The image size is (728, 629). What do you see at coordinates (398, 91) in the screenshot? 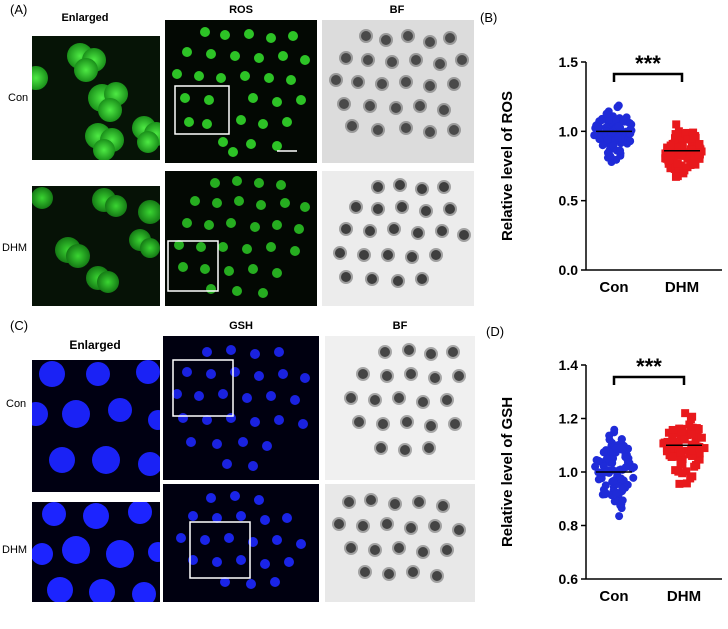
I see `bf-con-a-image` at bounding box center [398, 91].